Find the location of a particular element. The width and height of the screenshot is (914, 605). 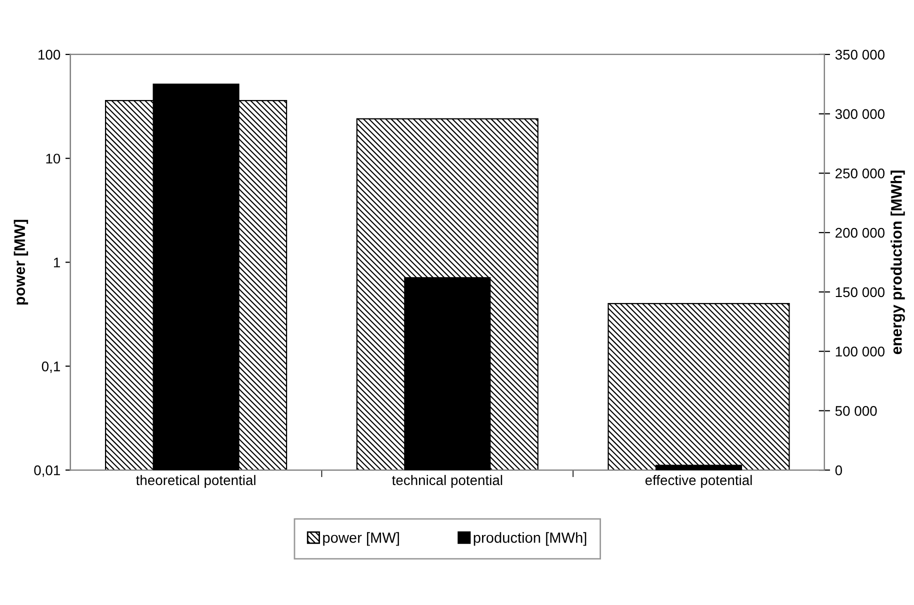

y-tick-label: 100 is located at coordinates (49, 55).